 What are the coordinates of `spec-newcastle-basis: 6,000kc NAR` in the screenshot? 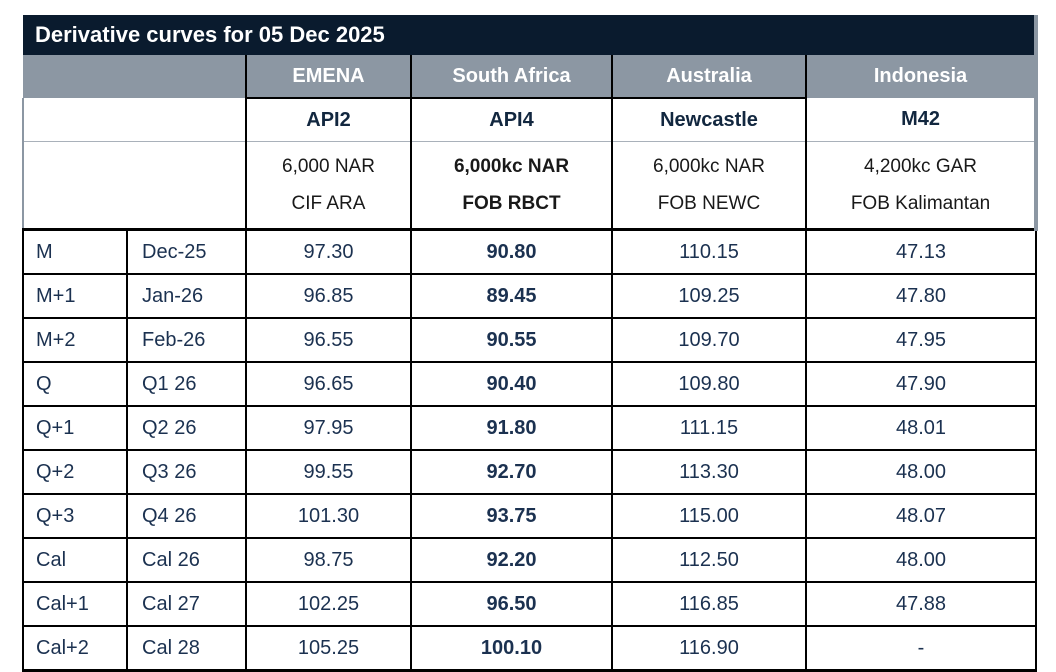 It's located at (709, 166).